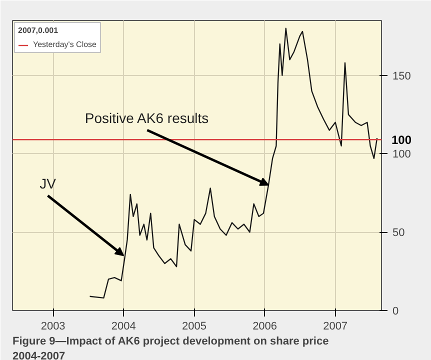  I want to click on annotation: JV, so click(48, 184).